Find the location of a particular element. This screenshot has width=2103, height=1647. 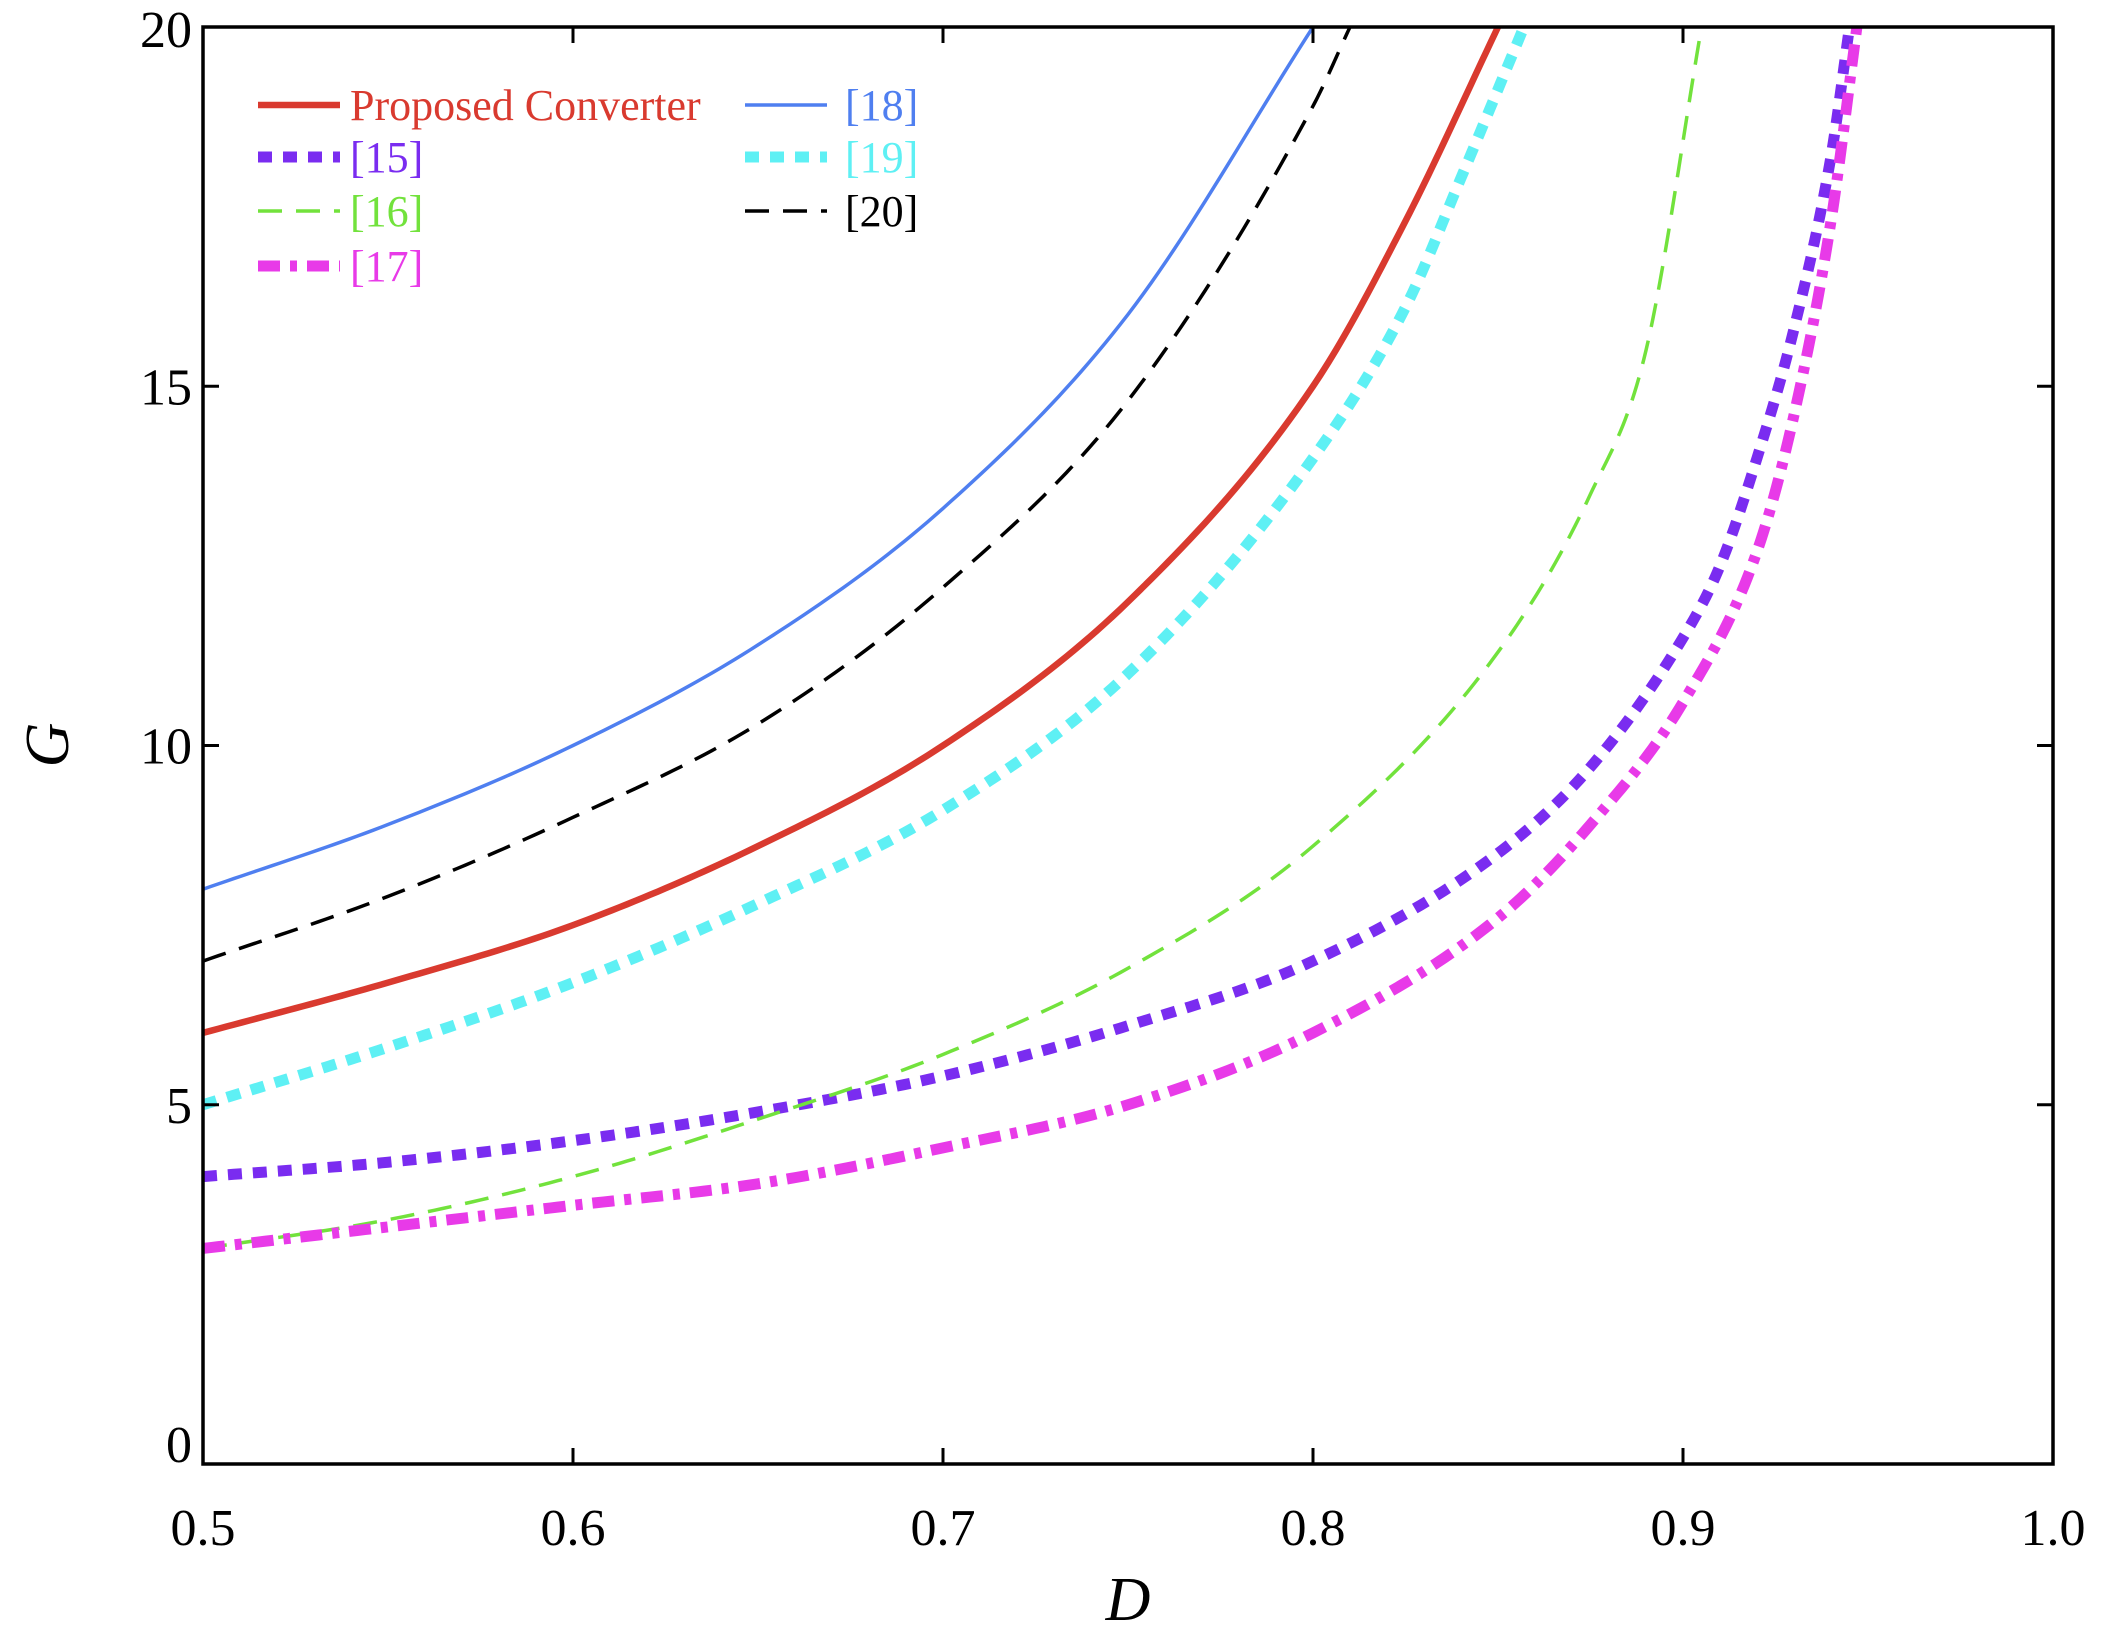

legend-label: [18] is located at coordinates (881, 105).